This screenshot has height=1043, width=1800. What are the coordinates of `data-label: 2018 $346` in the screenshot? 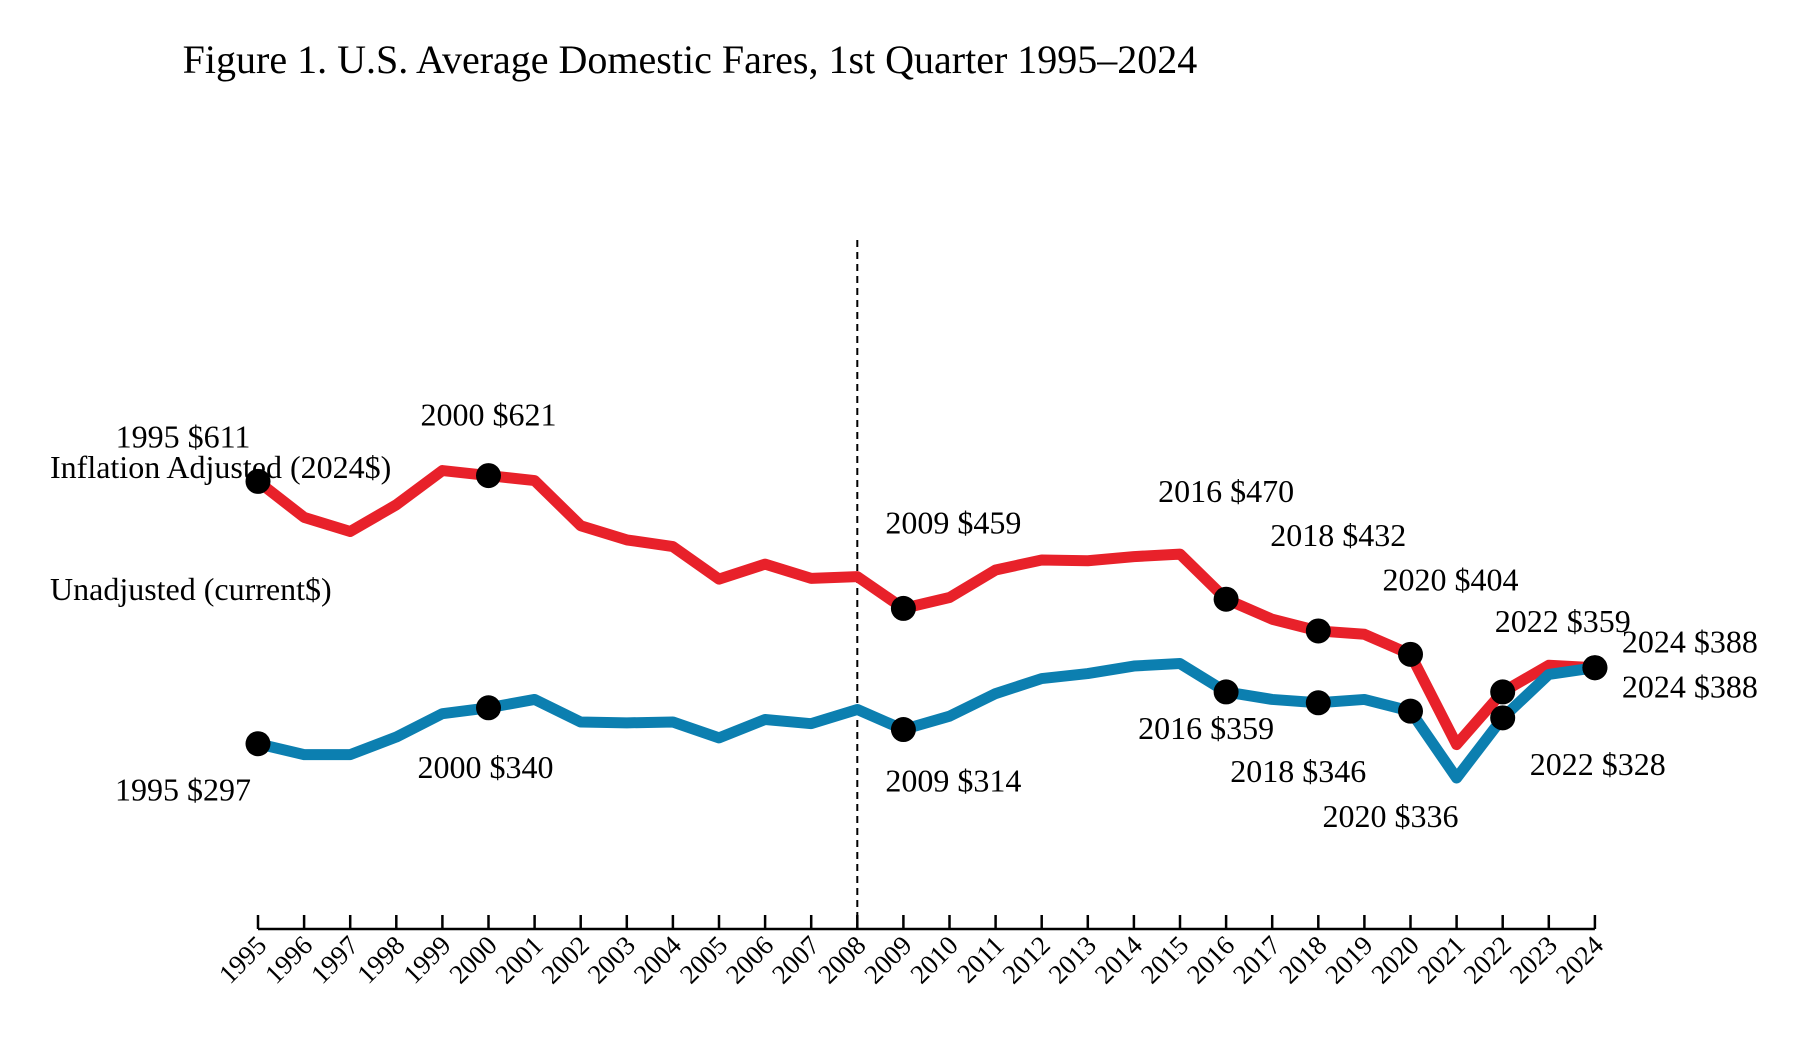 It's located at (1298, 771).